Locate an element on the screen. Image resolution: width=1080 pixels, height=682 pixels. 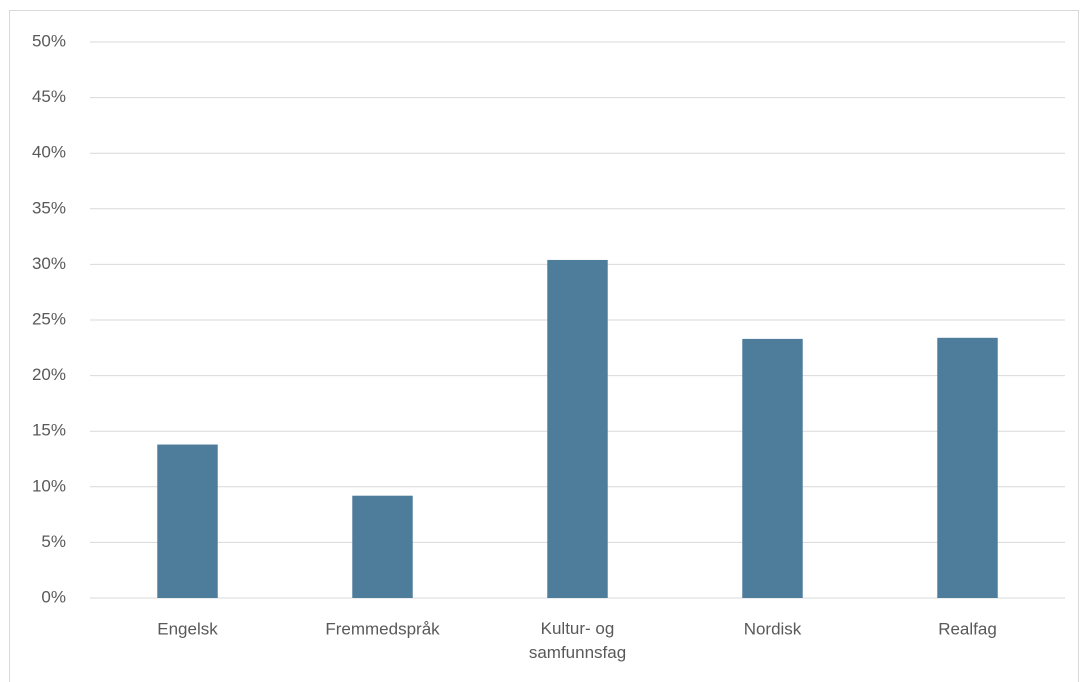
y-tick-label: 10% is located at coordinates (49, 485).